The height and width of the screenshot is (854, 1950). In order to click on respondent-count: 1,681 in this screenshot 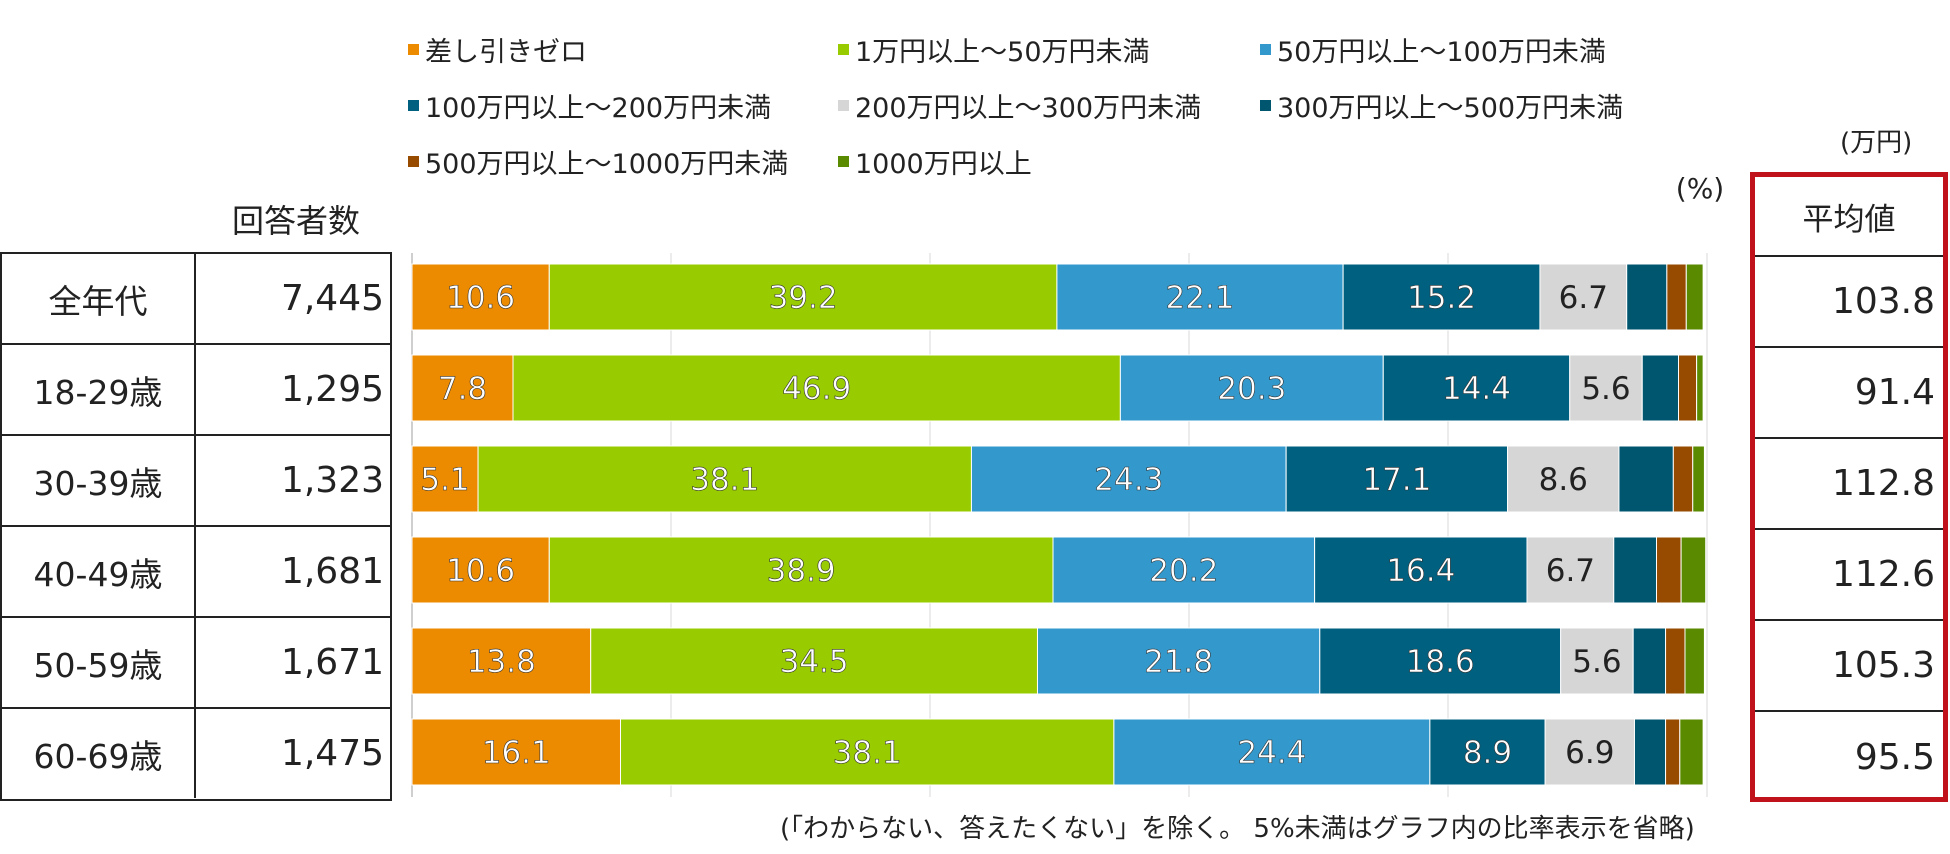, I will do `click(332, 571)`.